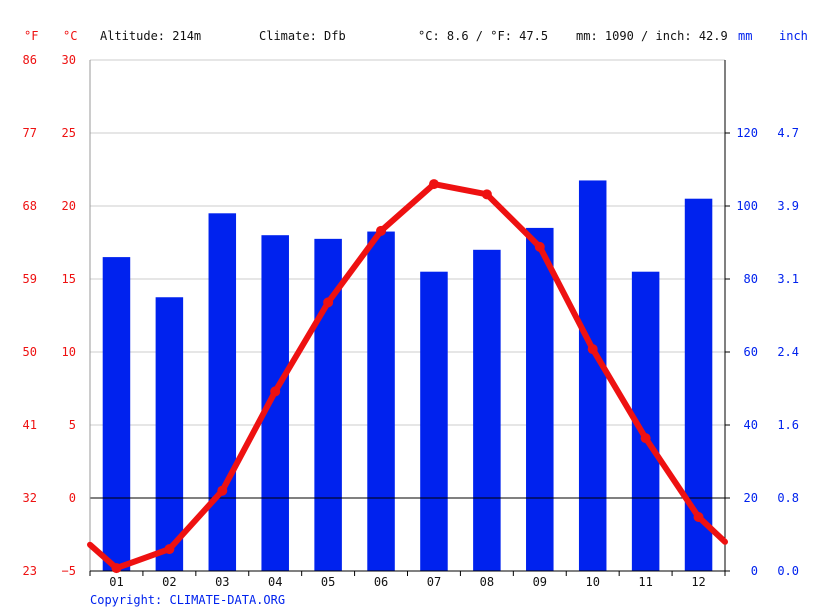 The image size is (815, 611). Describe the element at coordinates (747, 133) in the screenshot. I see `mm-tick-label: 120` at that location.